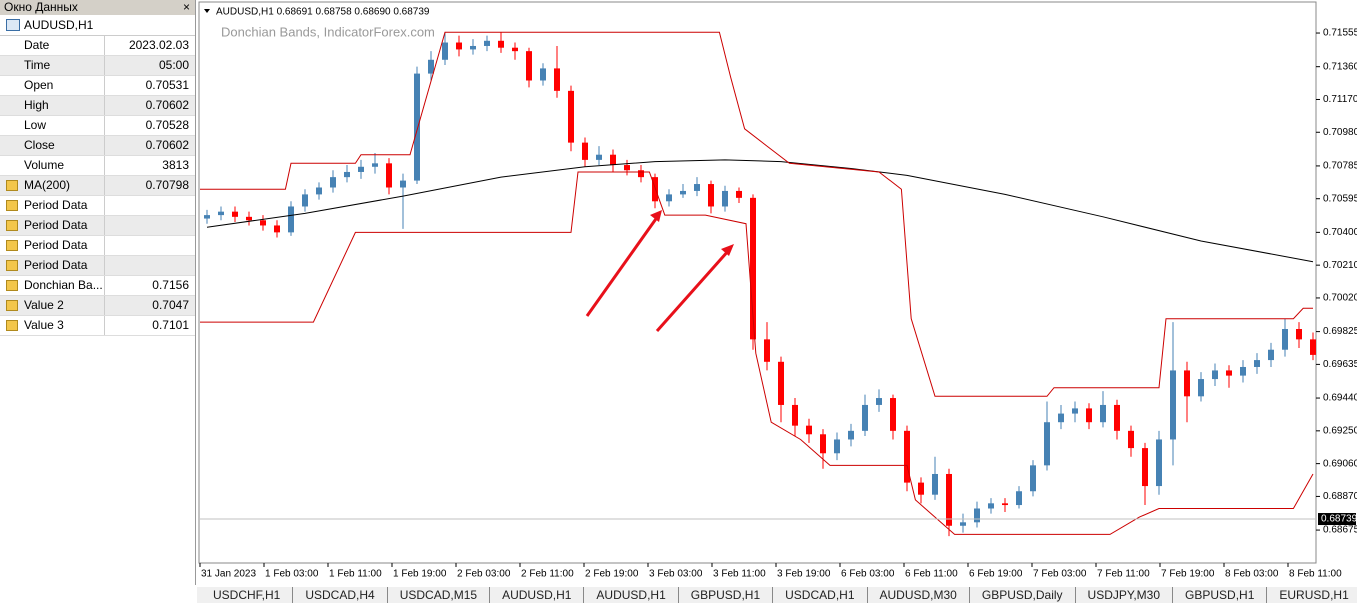 Image resolution: width=1357 pixels, height=603 pixels. I want to click on y-tick-label: 0.69440, so click(1340, 398).